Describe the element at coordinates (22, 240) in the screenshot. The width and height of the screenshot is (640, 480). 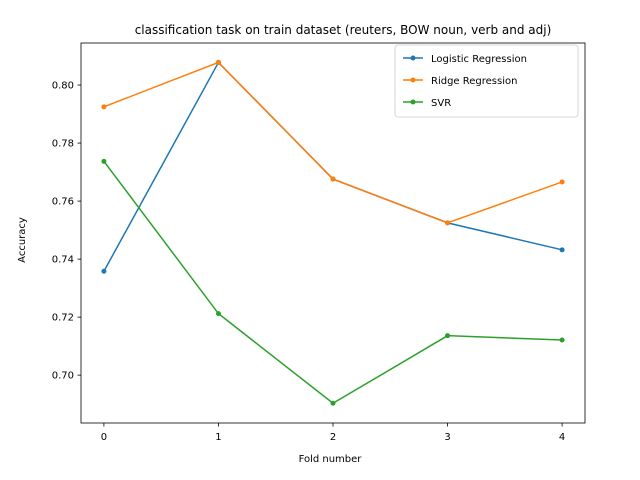
I see `y-axis-title: Accuracy` at that location.